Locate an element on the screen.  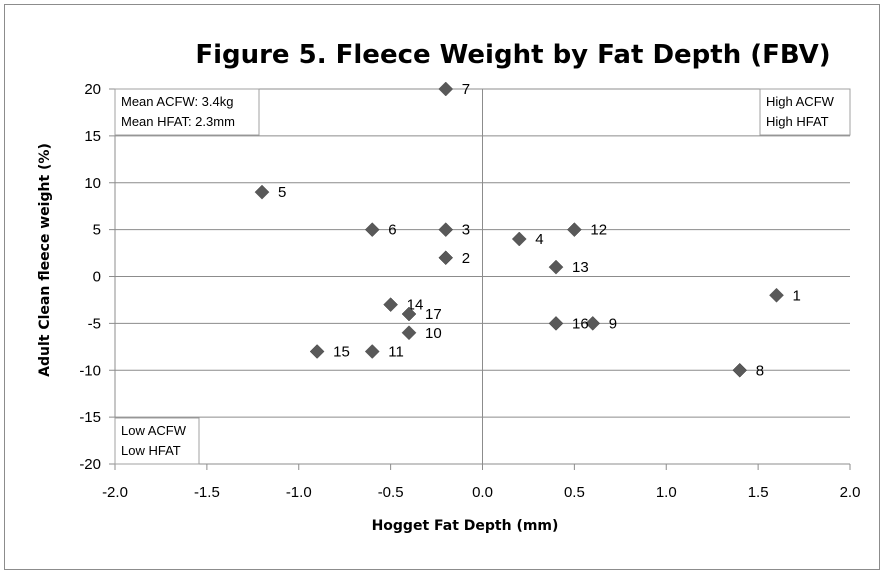
y-axis-label: Adult Clean fleece weight (%) is located at coordinates (45, 260).